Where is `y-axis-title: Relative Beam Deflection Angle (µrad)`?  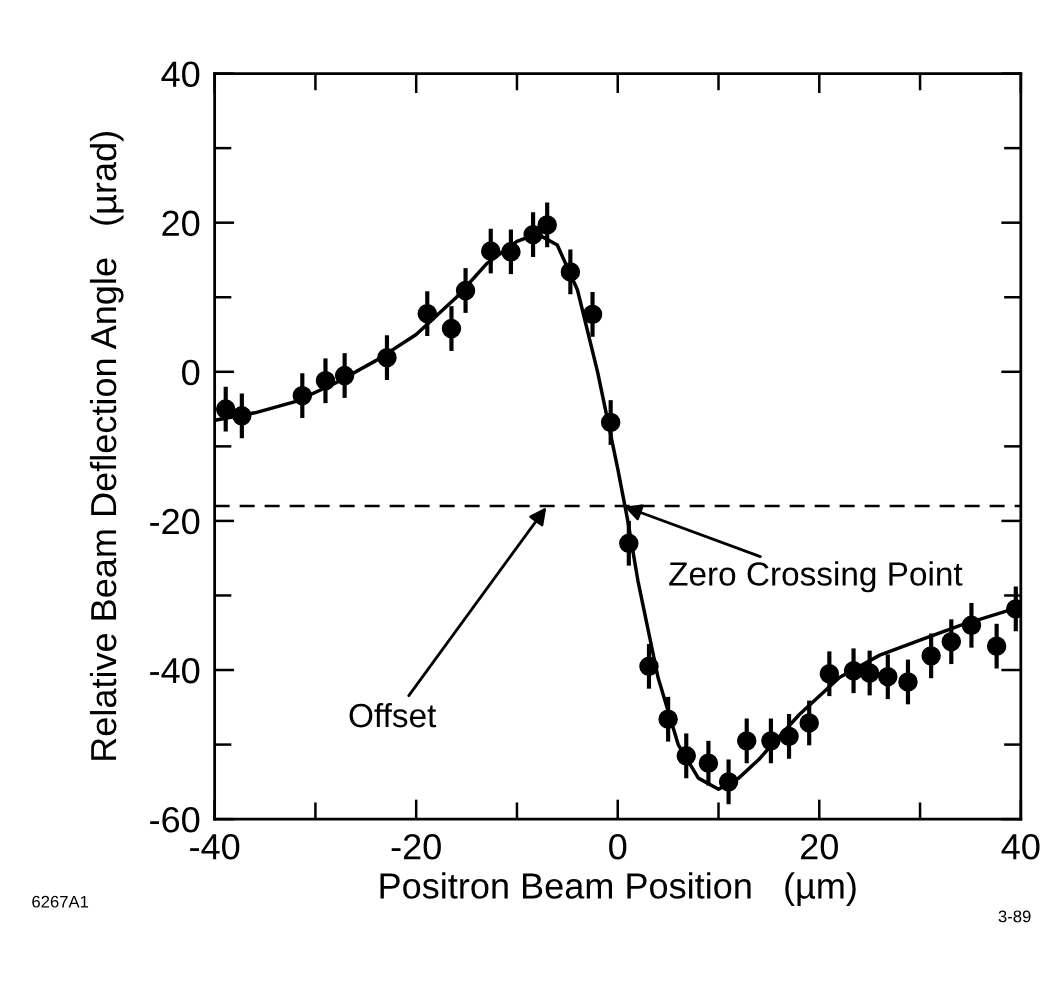 y-axis-title: Relative Beam Deflection Angle (µrad) is located at coordinates (106, 446).